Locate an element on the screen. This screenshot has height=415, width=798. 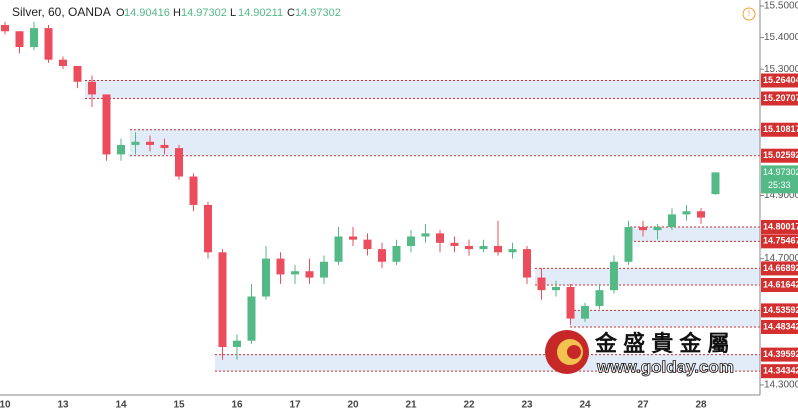
level-label: 14.61642 is located at coordinates (780, 284).